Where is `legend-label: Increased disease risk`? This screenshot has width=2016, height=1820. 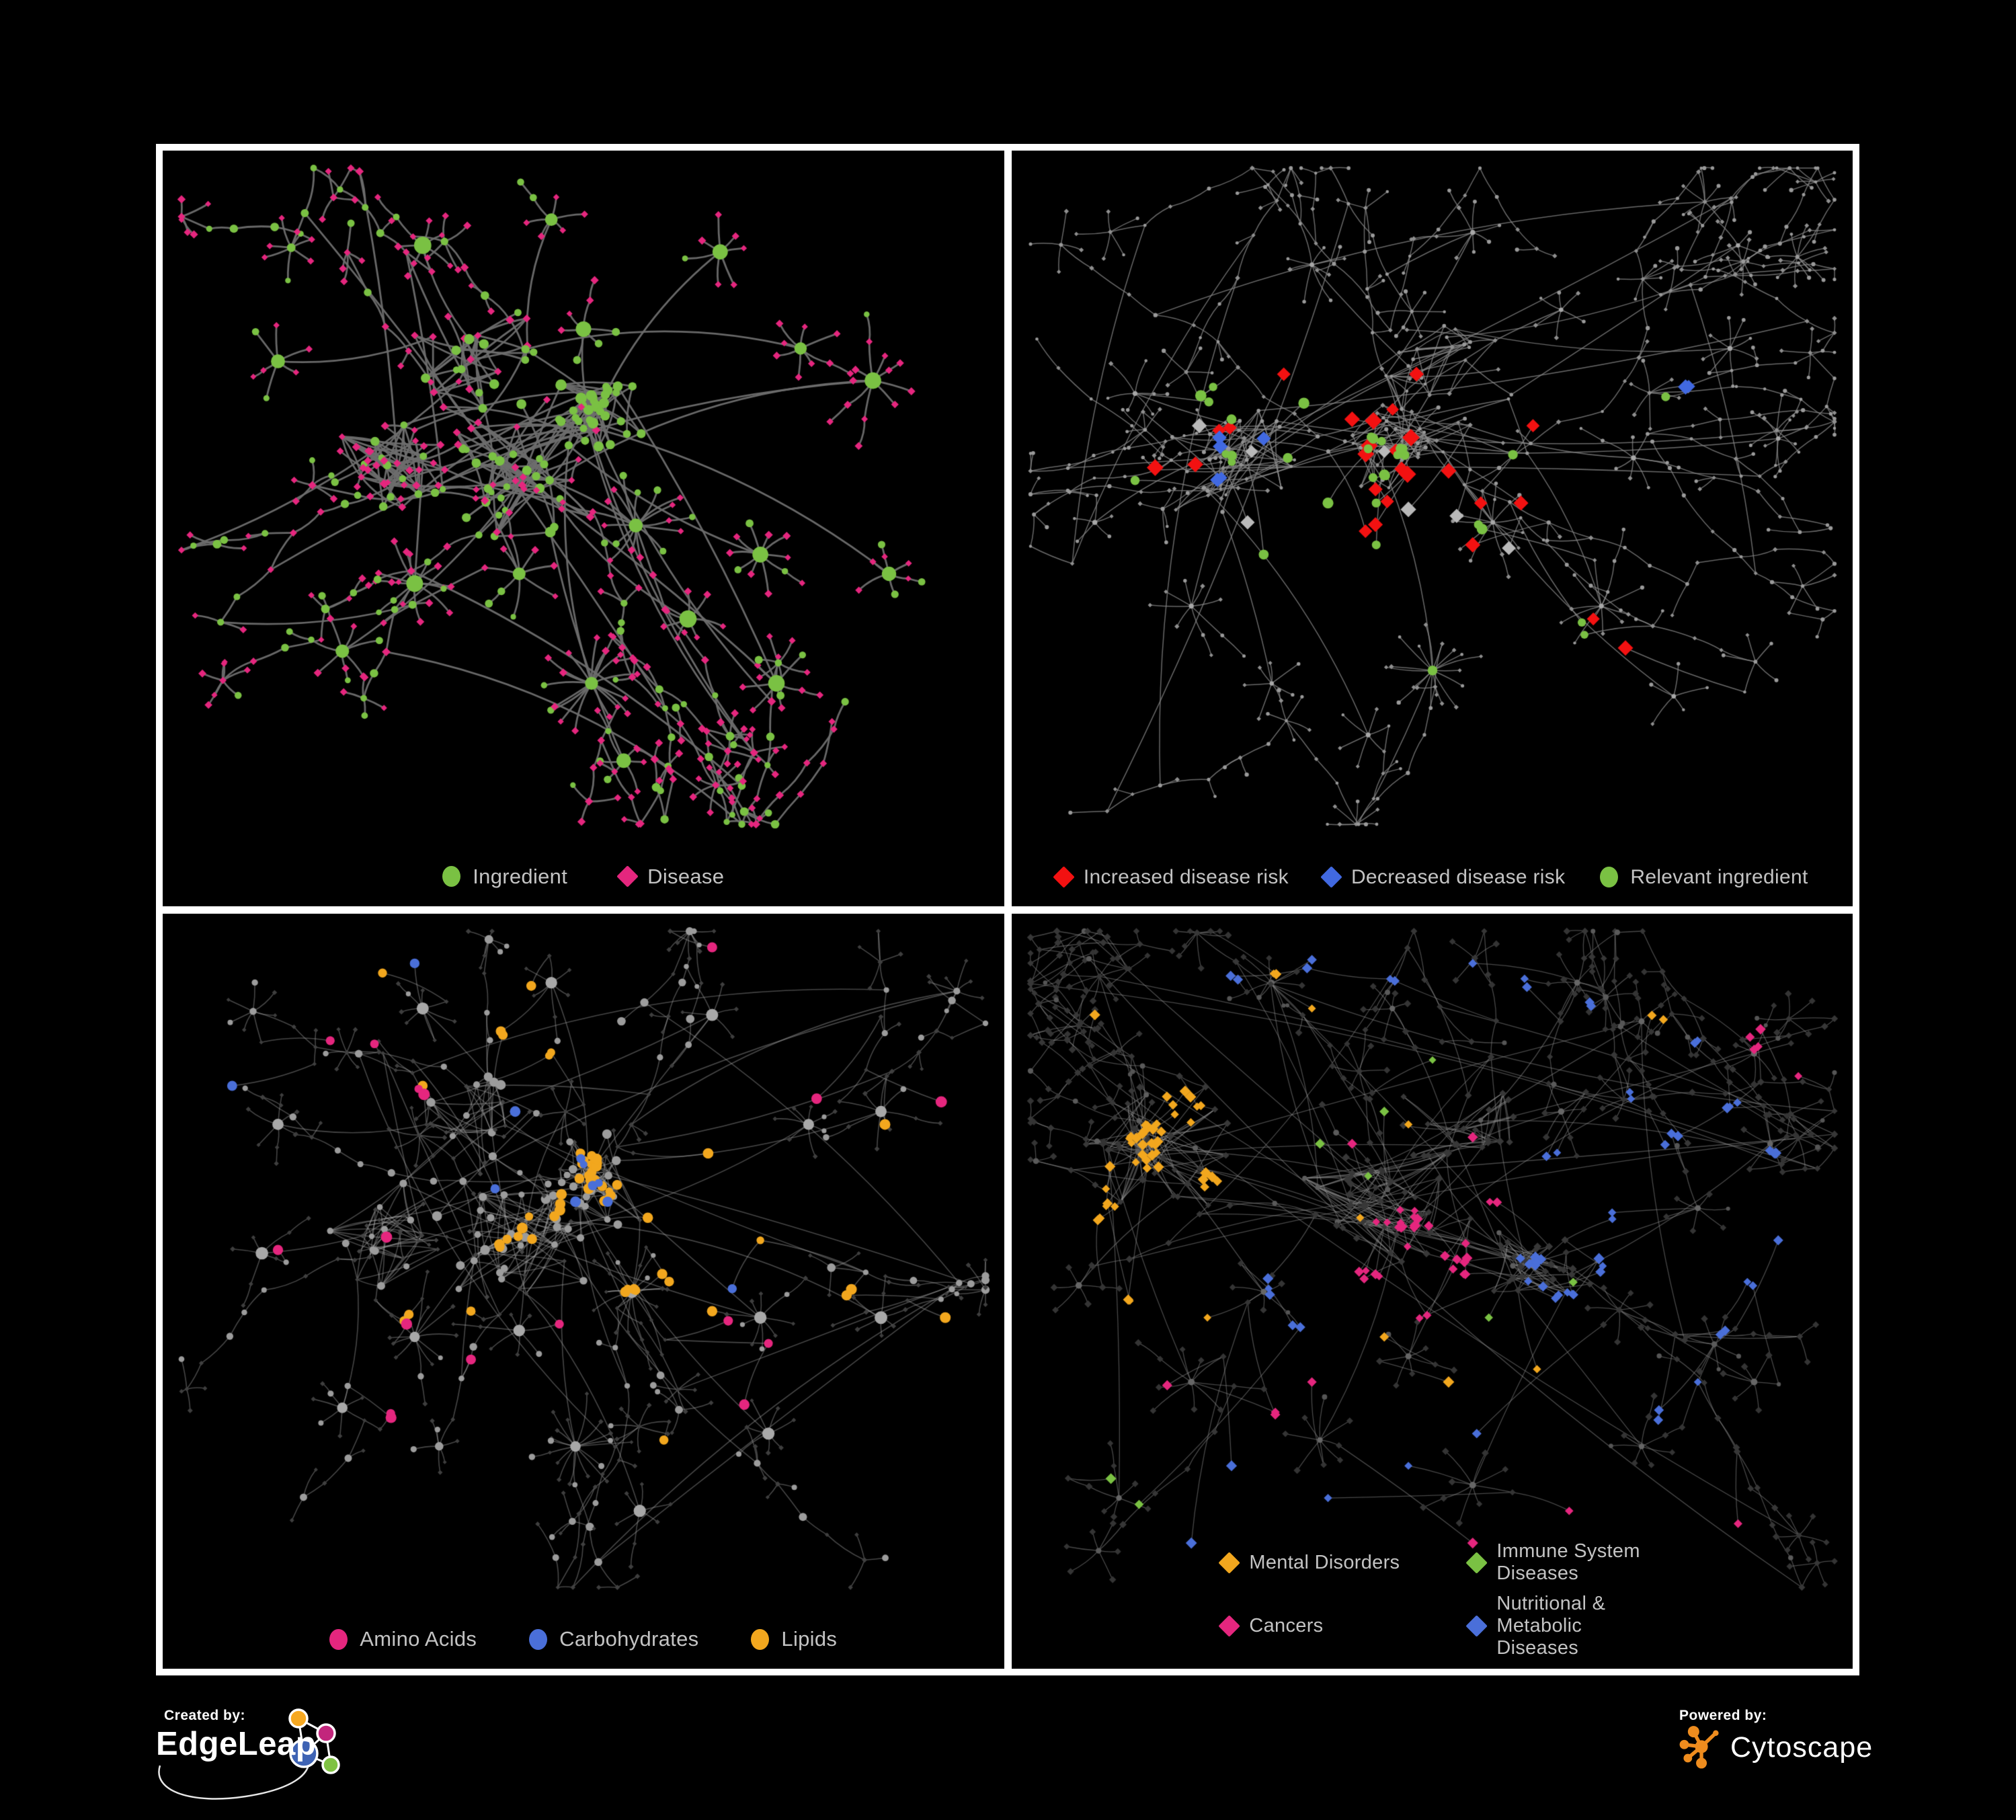 legend-label: Increased disease risk is located at coordinates (1186, 876).